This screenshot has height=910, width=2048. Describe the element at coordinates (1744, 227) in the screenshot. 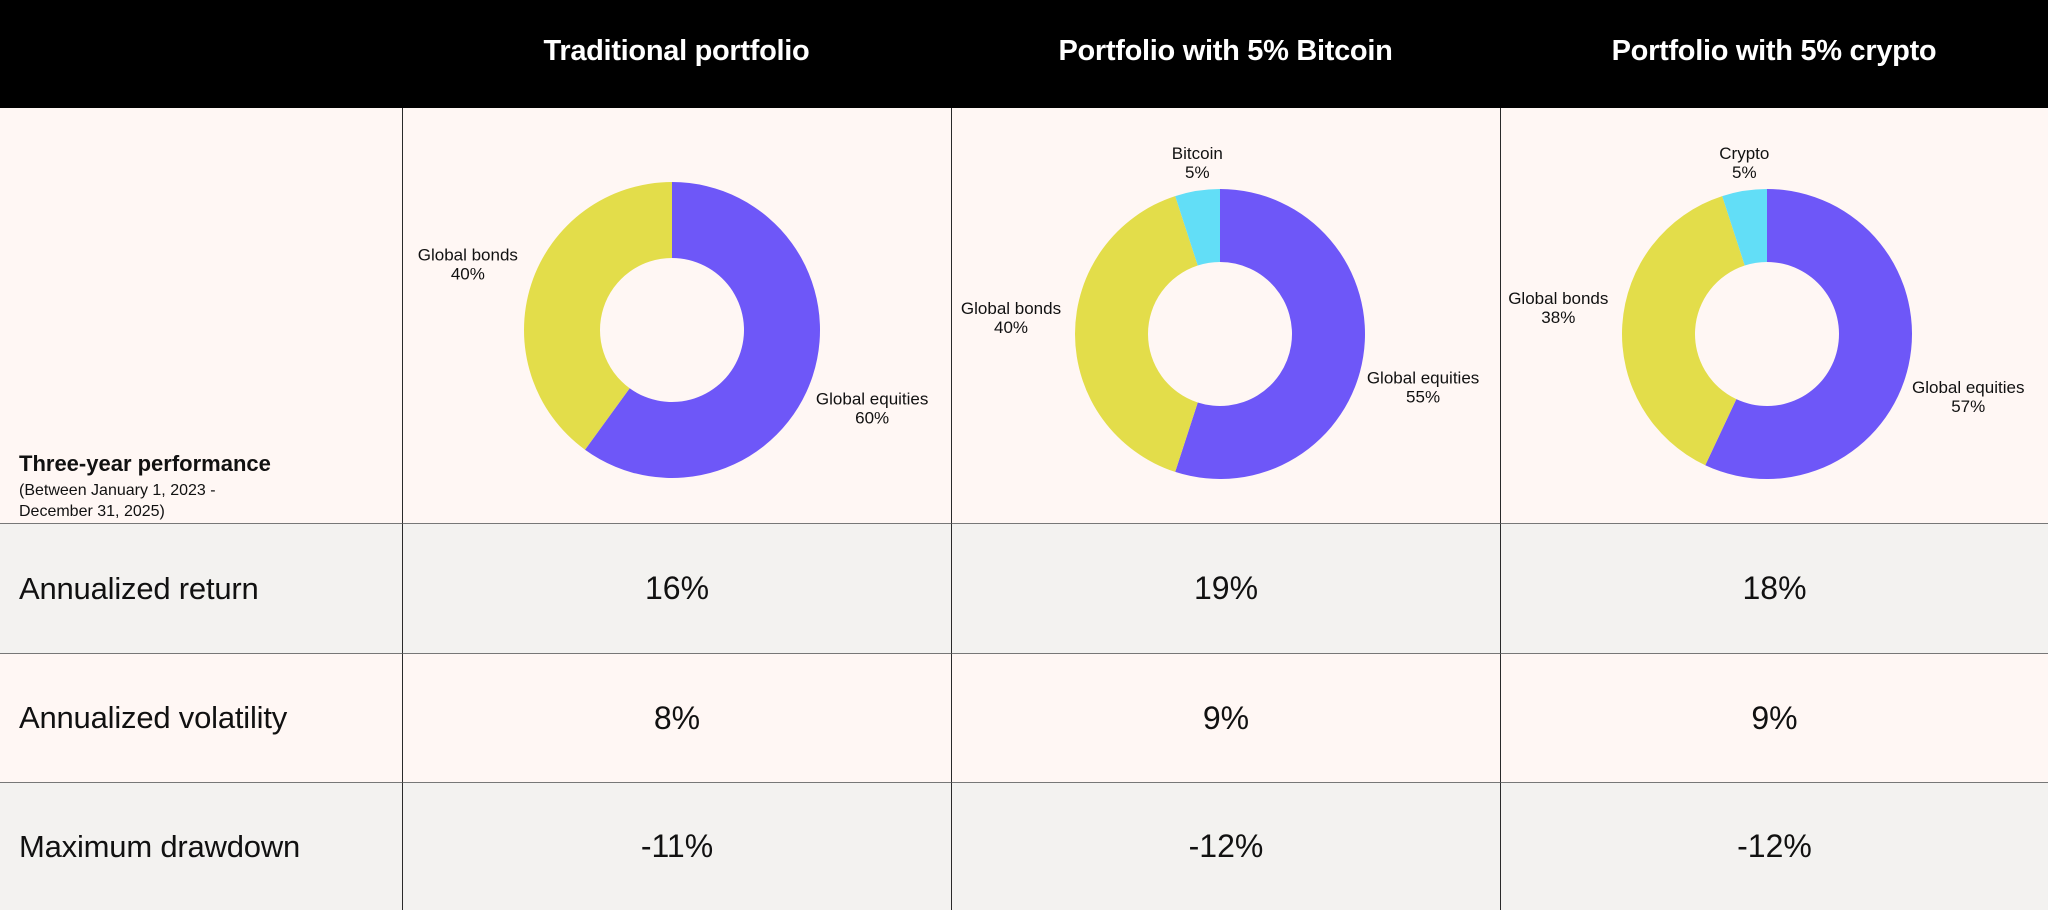

I see `donut-slice-crypto` at that location.